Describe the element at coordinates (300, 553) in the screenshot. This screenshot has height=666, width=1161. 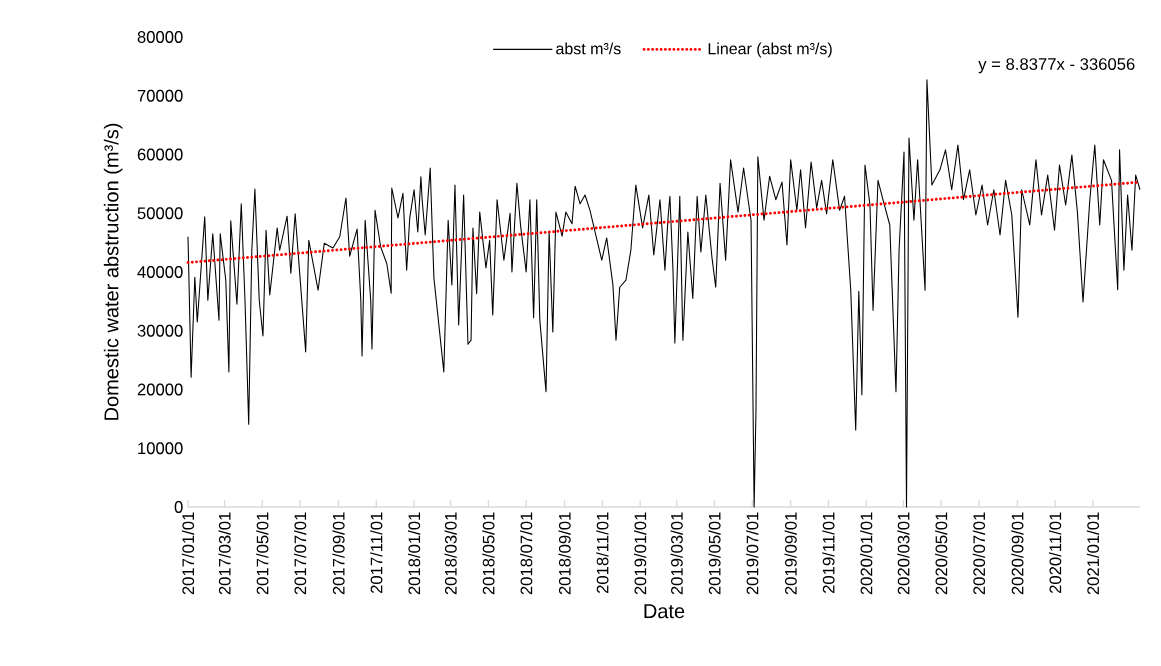
I see `x-tick-label: 2017/07/01` at that location.